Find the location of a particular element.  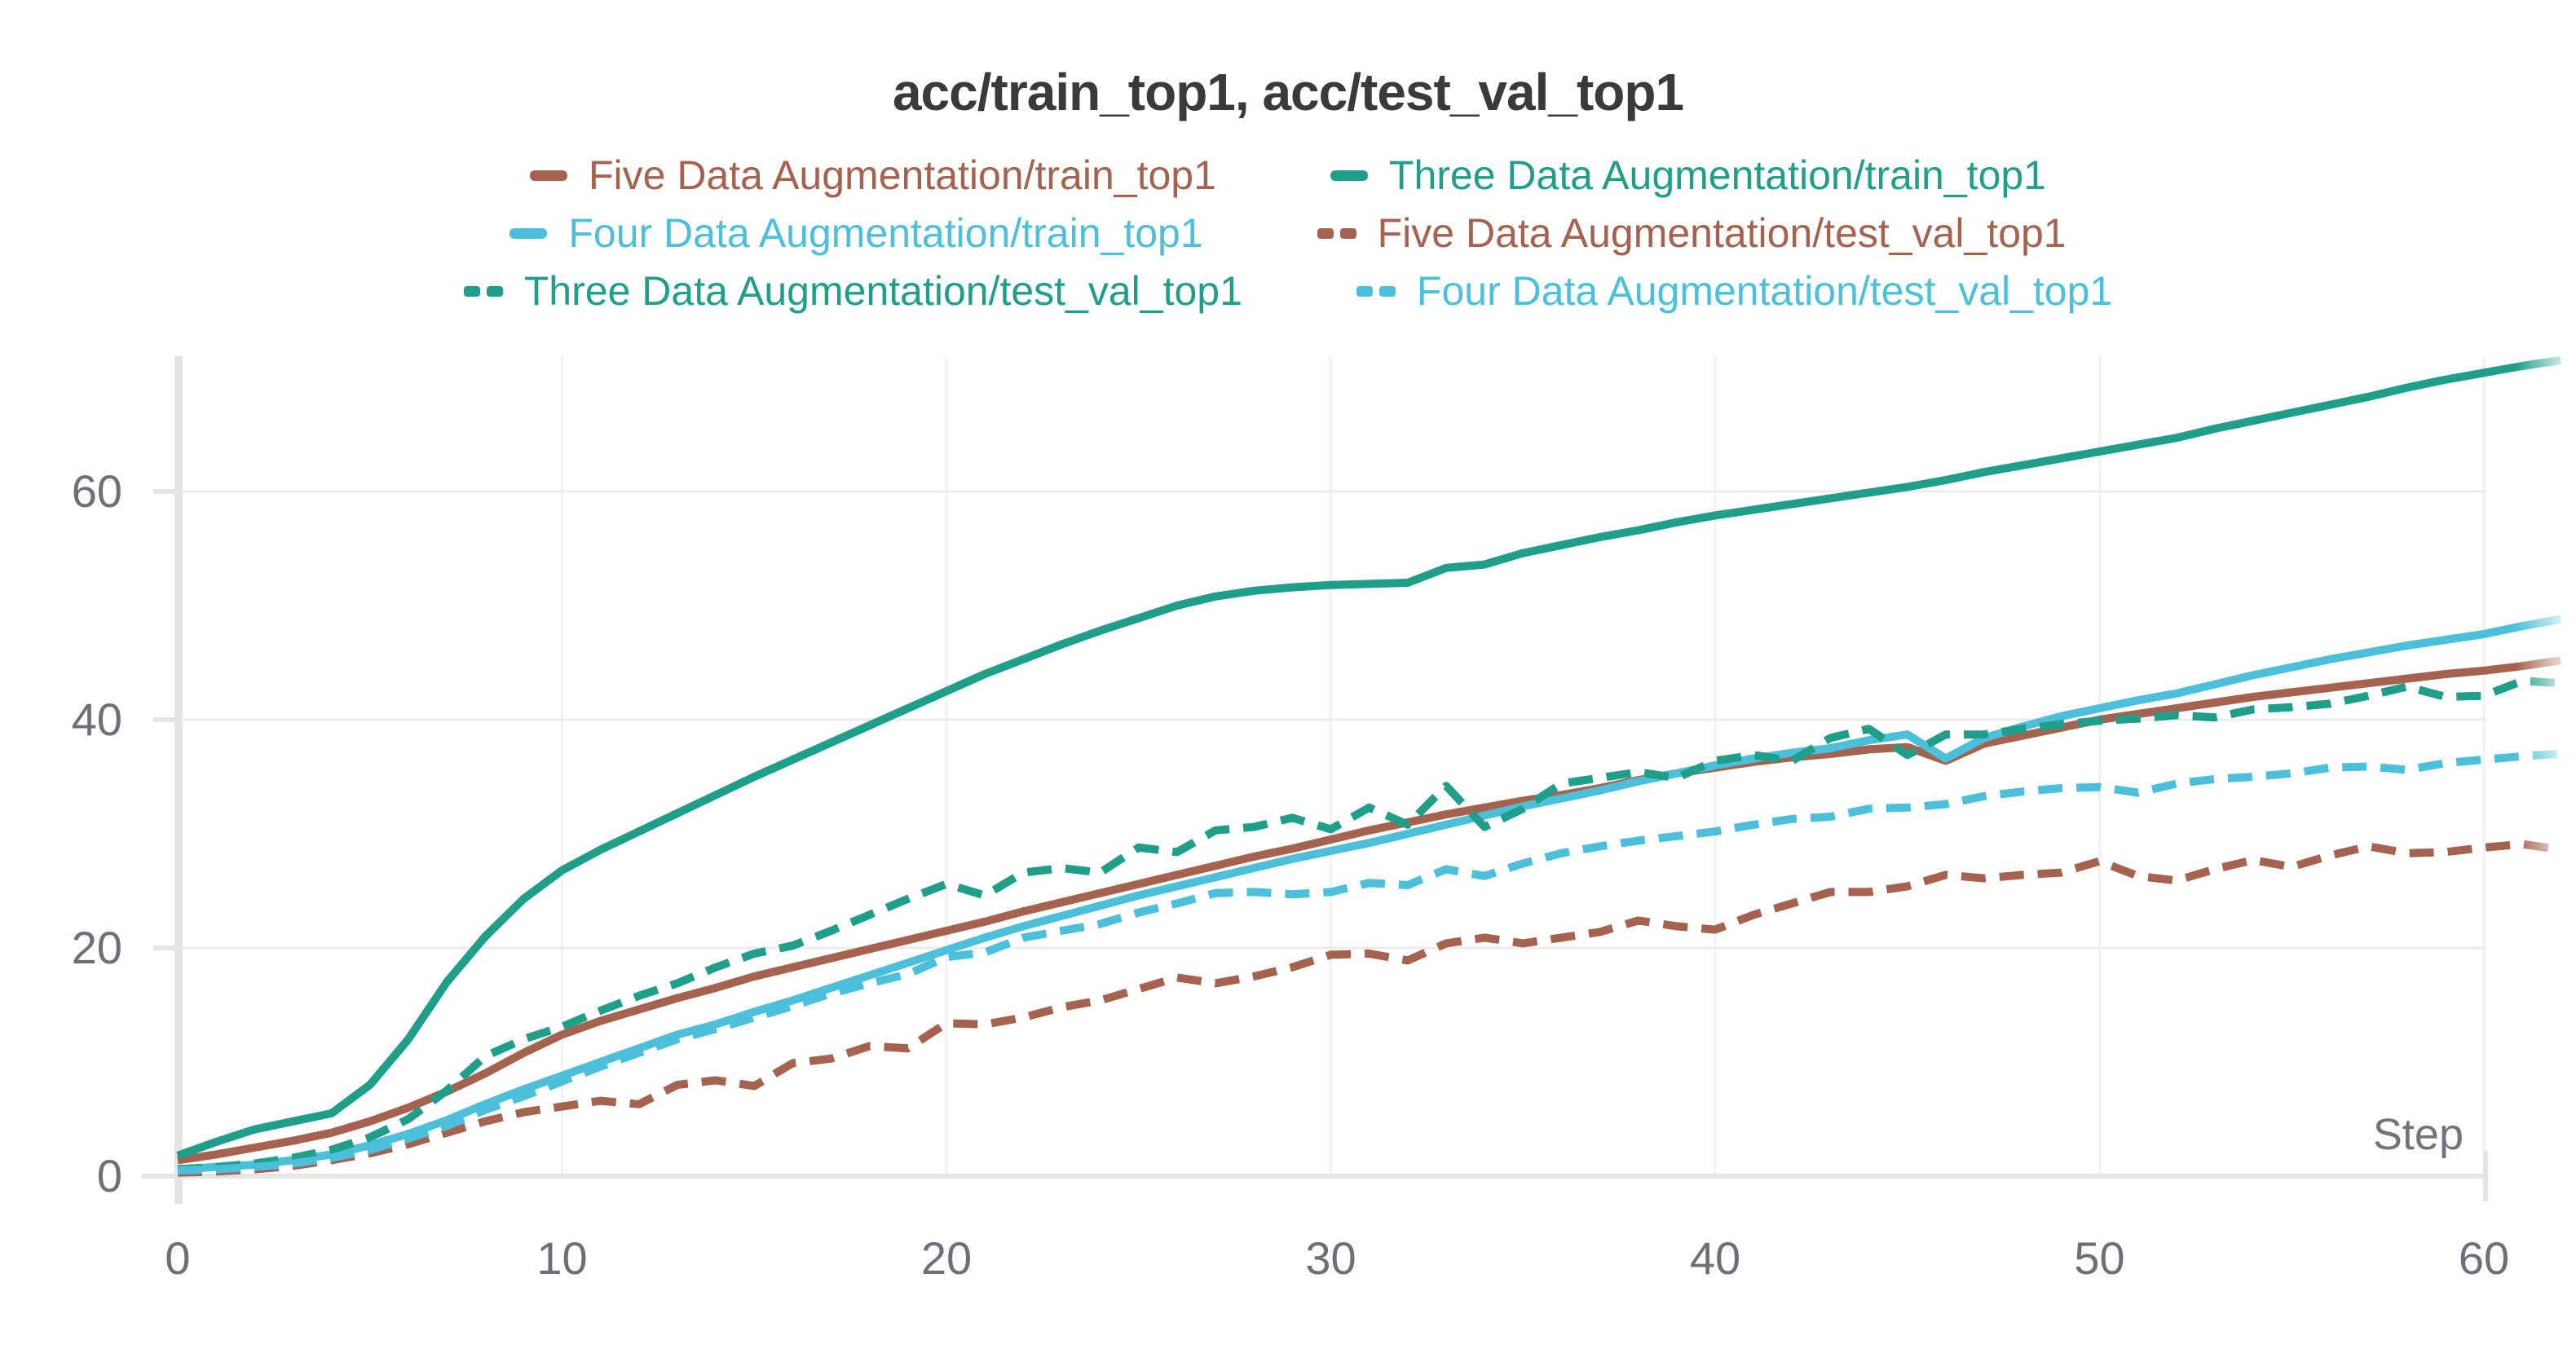

y-tick-label: 60 is located at coordinates (97, 491).